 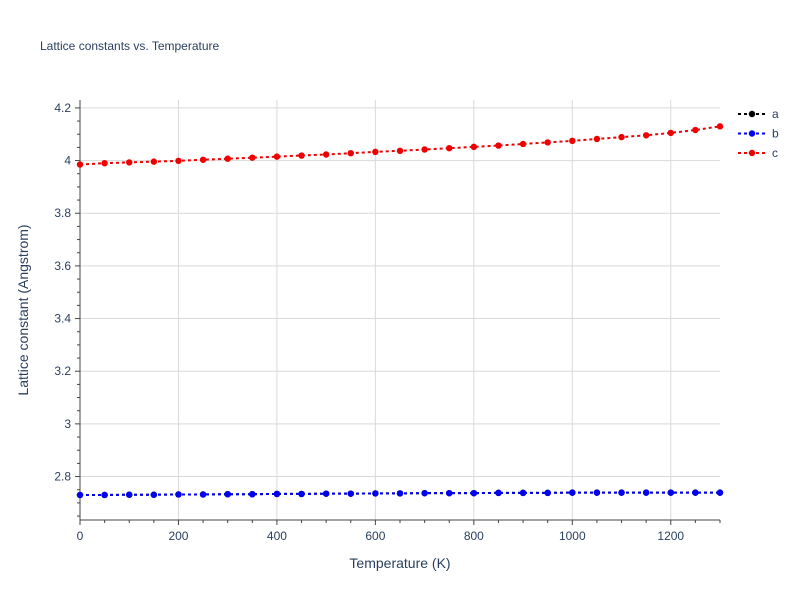 What do you see at coordinates (178, 536) in the screenshot?
I see `x-tick-label: 200` at bounding box center [178, 536].